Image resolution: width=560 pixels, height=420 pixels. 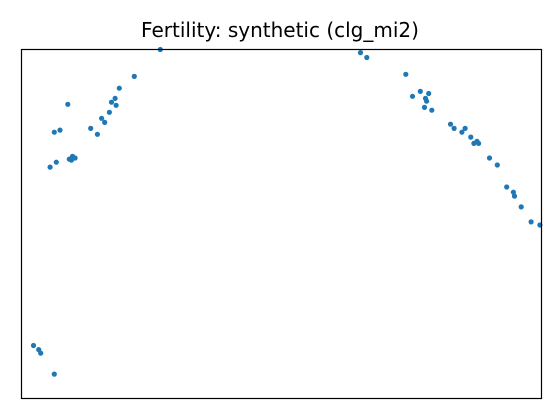 I want to click on chart-title: Fertility: synthetic (clg_mi2), so click(x=280, y=30).